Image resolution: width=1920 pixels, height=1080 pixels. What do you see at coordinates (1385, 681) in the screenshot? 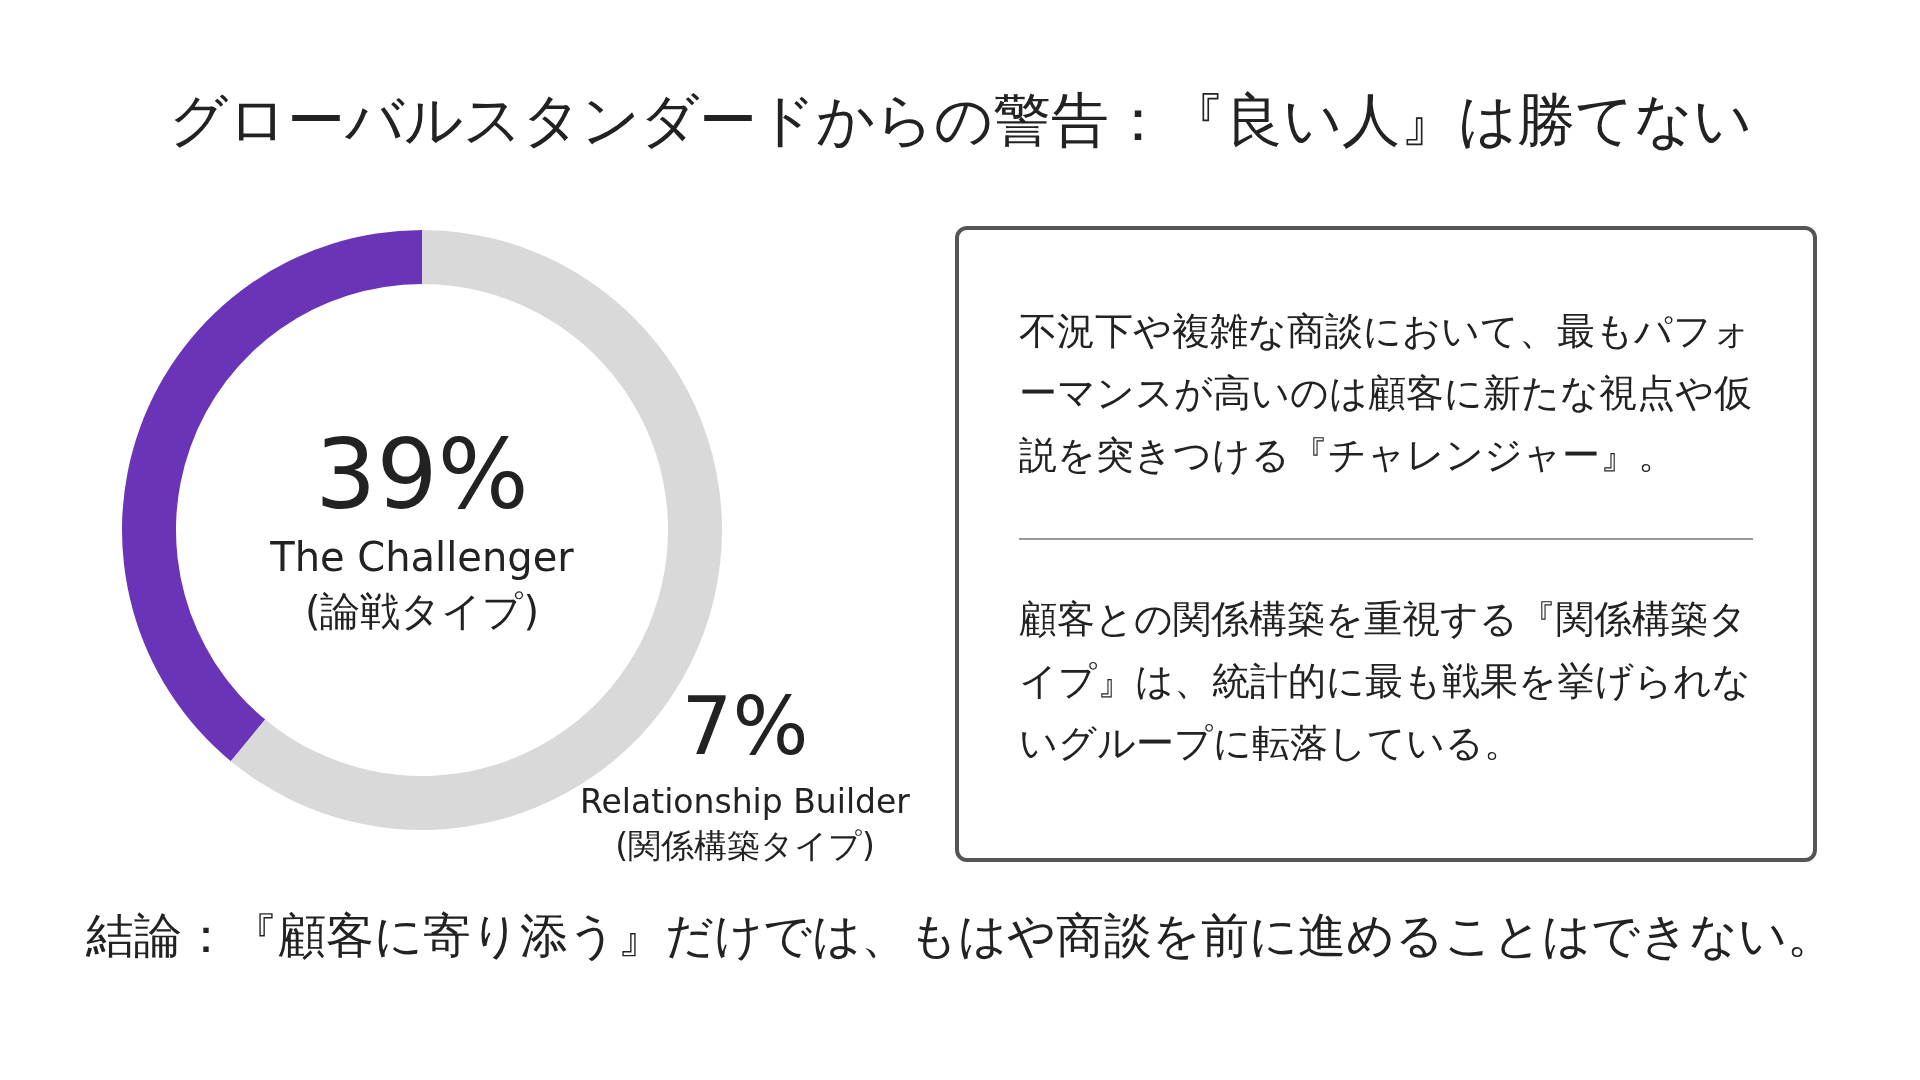
I see `text: 顧客との関係構築を重視する『関係構築タイプ』は、統計的に最も戦果を挙げられないグループに転落している。` at bounding box center [1385, 681].